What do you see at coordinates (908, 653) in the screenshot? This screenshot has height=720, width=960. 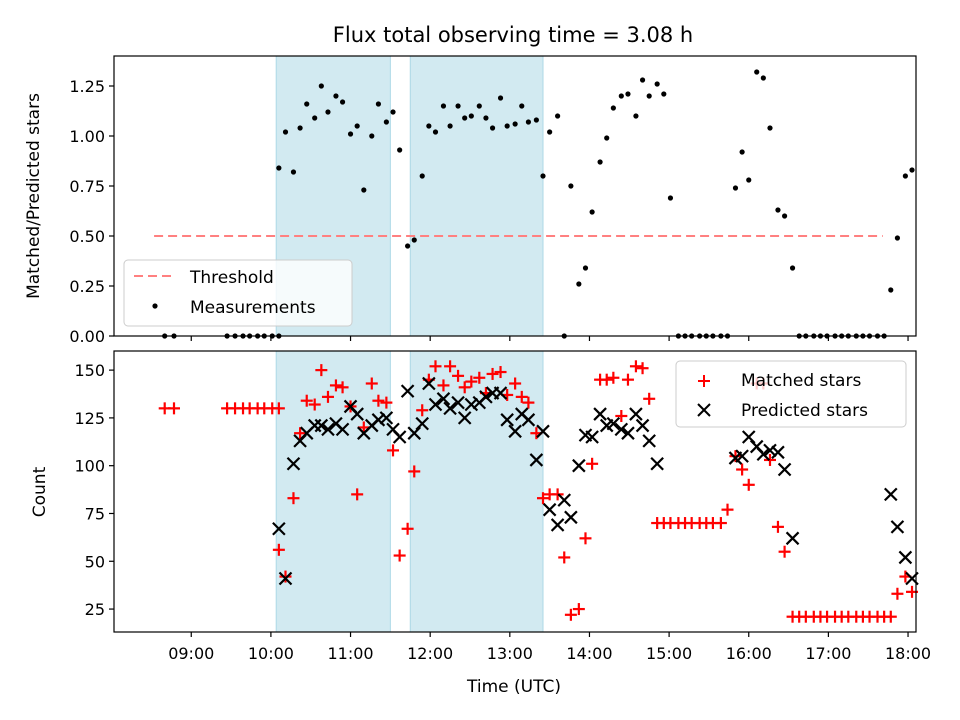 I see `x-tick-label: 18:00` at bounding box center [908, 653].